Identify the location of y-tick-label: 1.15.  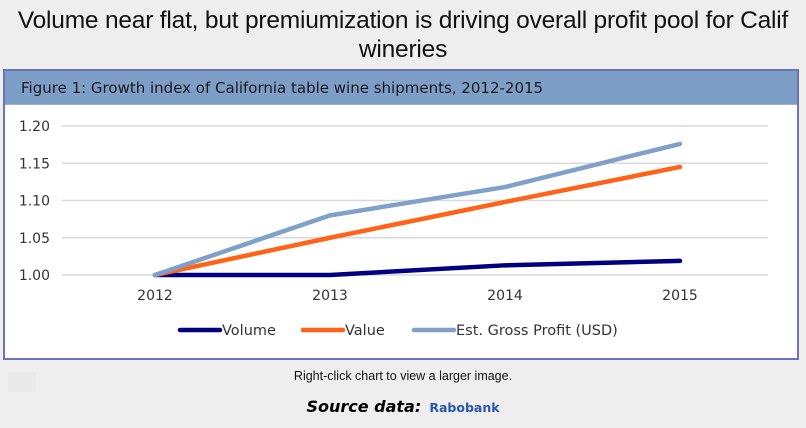
(34, 164).